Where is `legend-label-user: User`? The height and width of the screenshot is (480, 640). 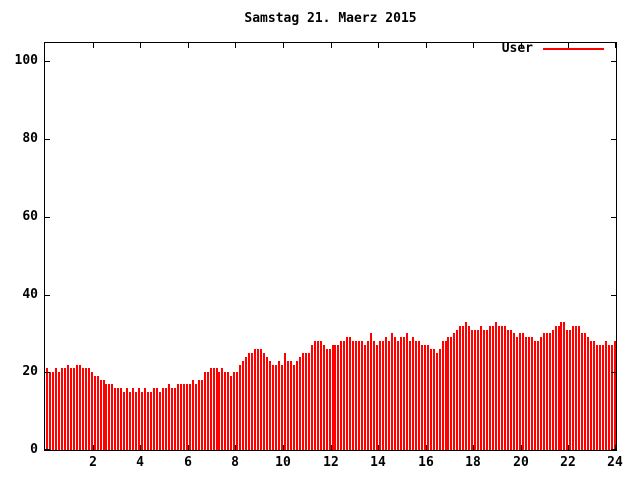
legend-label-user: User is located at coordinates (517, 48).